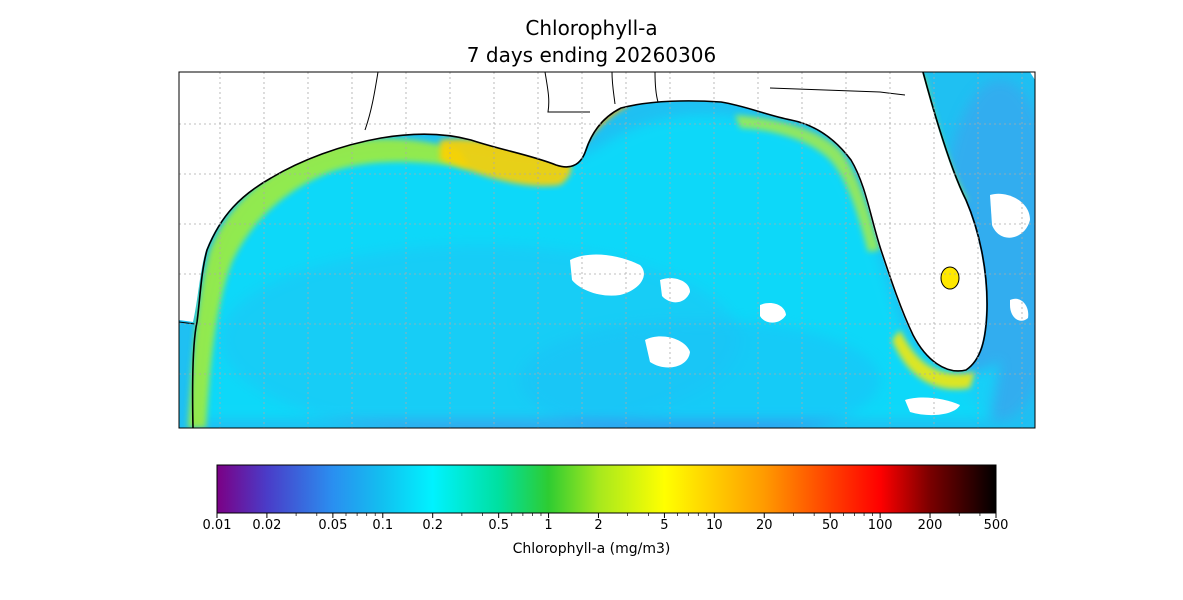 This screenshot has height=600, width=1183. What do you see at coordinates (996, 525) in the screenshot?
I see `colorbar-tick-label-14: 500` at bounding box center [996, 525].